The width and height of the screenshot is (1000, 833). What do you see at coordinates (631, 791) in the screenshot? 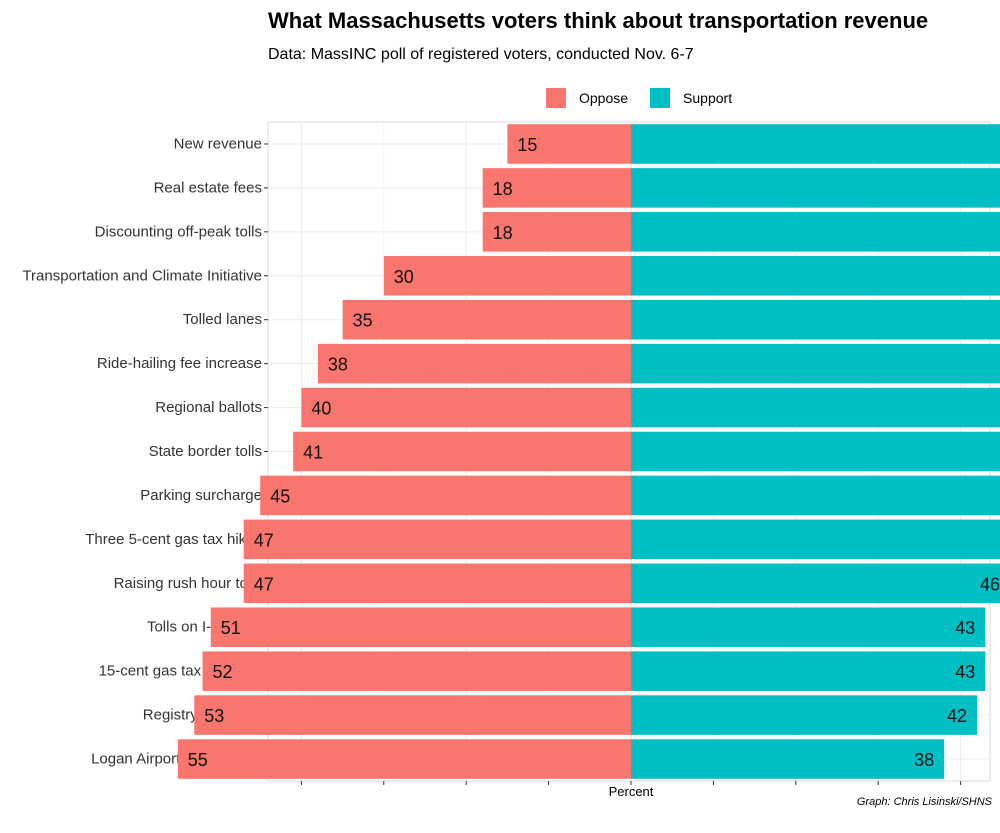
I see `x-axis-title: Percent` at bounding box center [631, 791].